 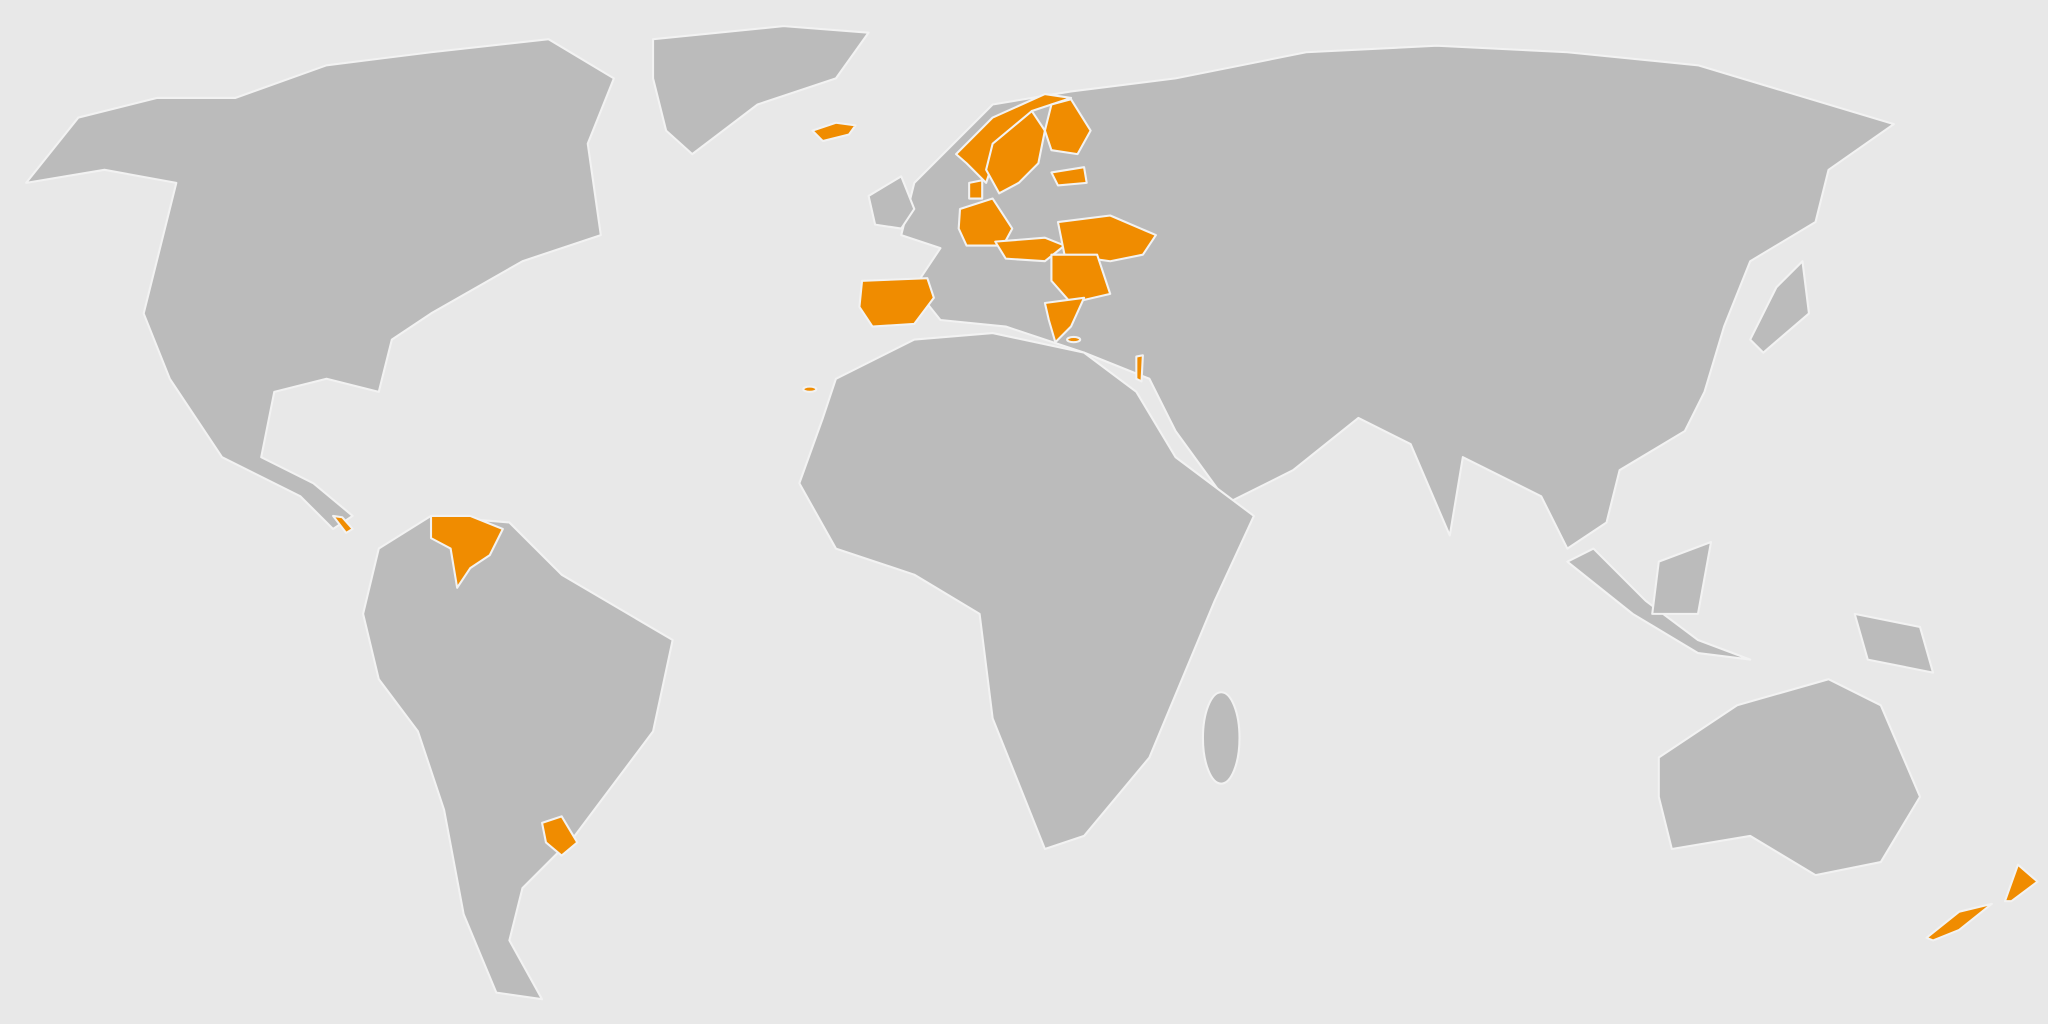 What do you see at coordinates (896, 302) in the screenshot?
I see `spain` at bounding box center [896, 302].